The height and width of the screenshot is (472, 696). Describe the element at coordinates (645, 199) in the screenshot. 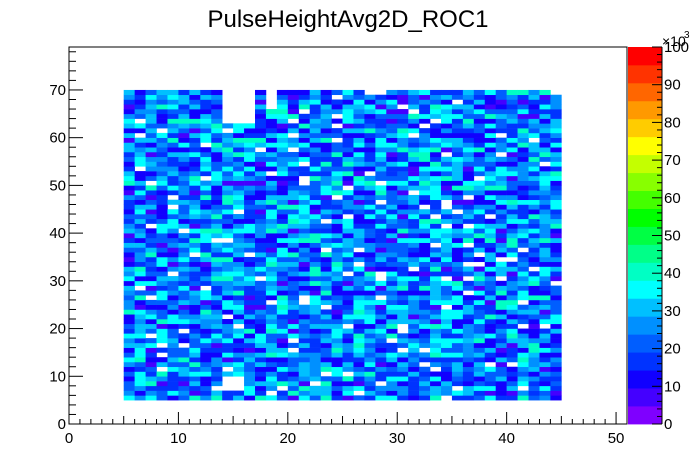

I see `color-scale-swatch` at that location.